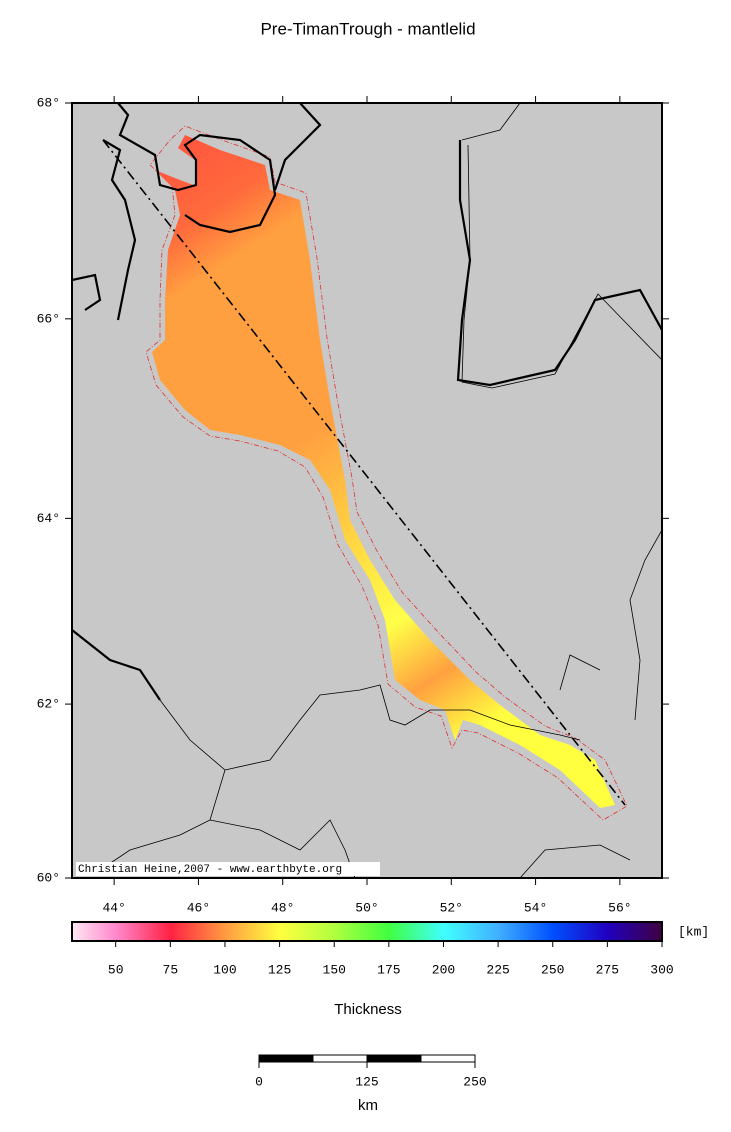 The width and height of the screenshot is (731, 1132). Describe the element at coordinates (607, 969) in the screenshot. I see `colorbar-tick-label: 275` at that location.